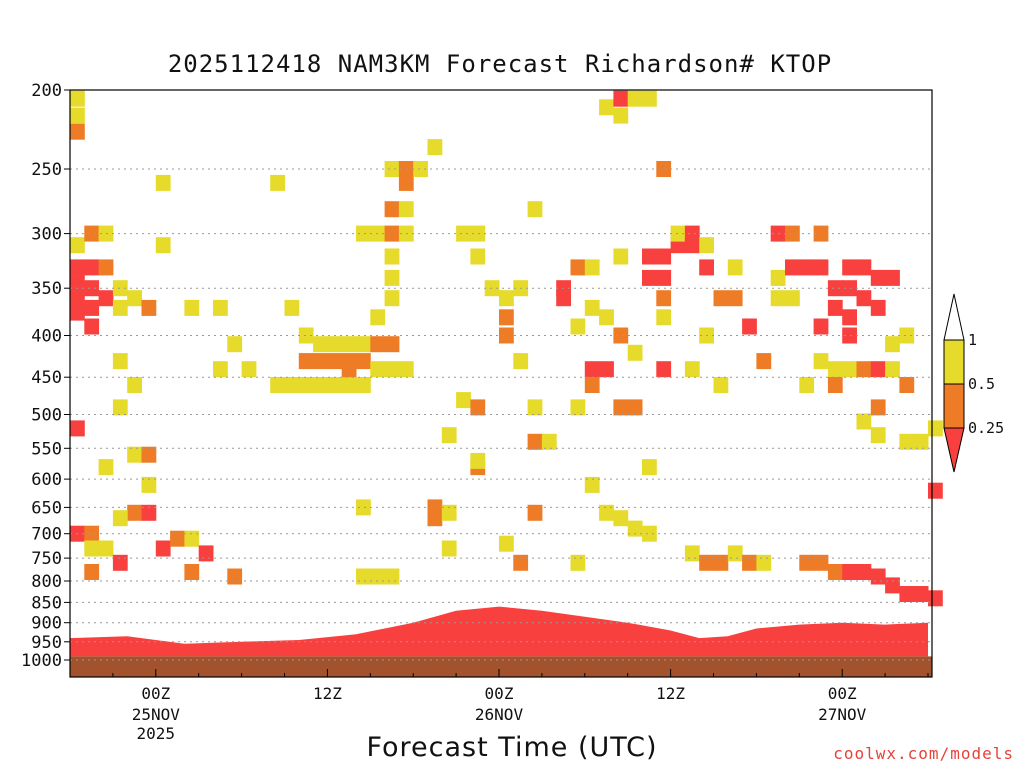  I want to click on x-year-label: 2025, so click(156, 733).